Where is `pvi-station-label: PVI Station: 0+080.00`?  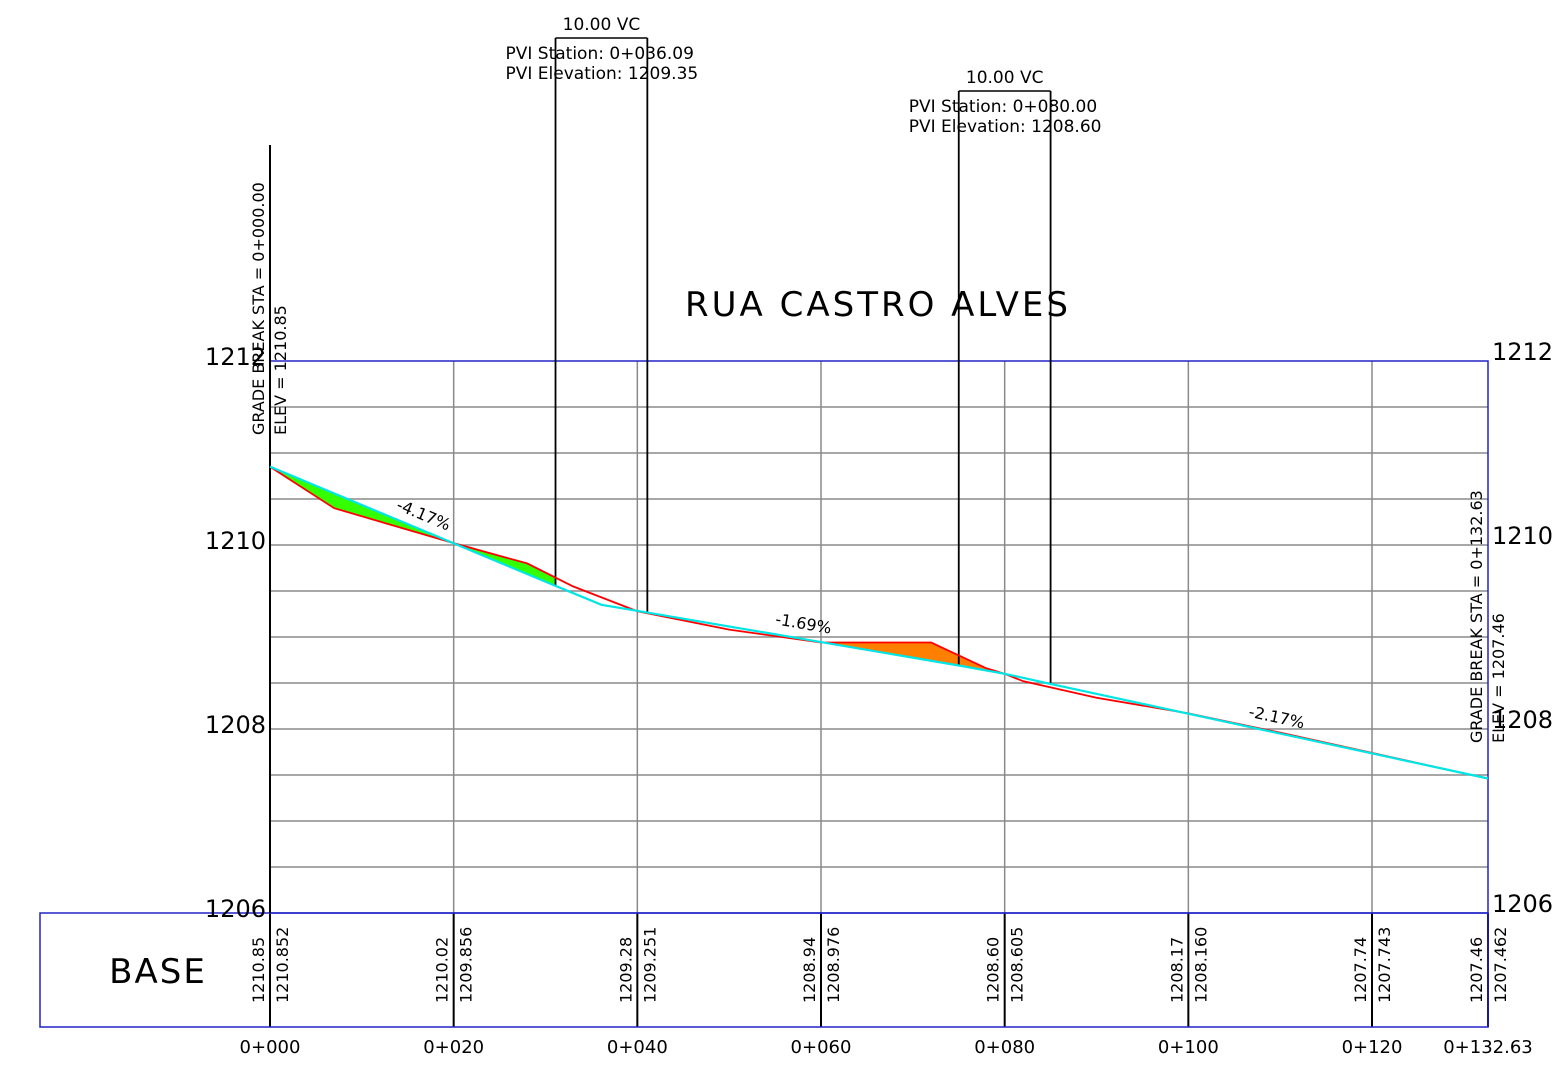 pvi-station-label: PVI Station: 0+080.00 is located at coordinates (1003, 107).